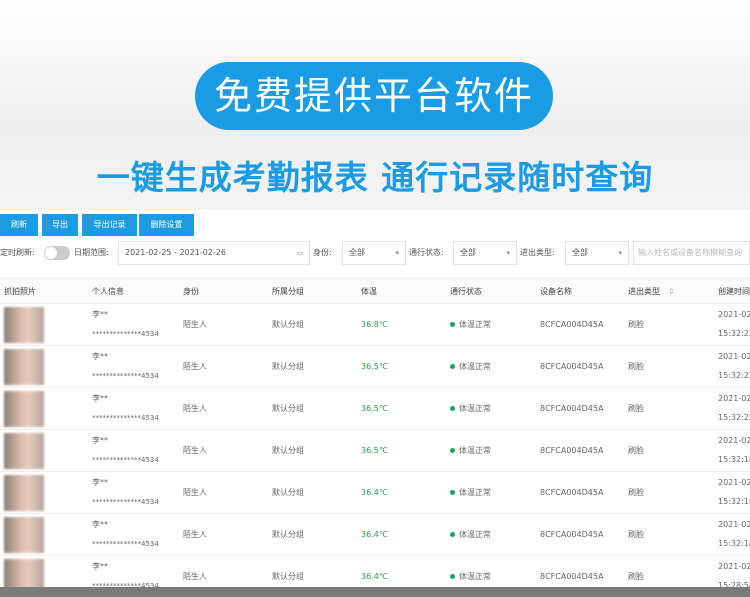  Describe the element at coordinates (60, 225) in the screenshot. I see `export-button: 导出` at that location.